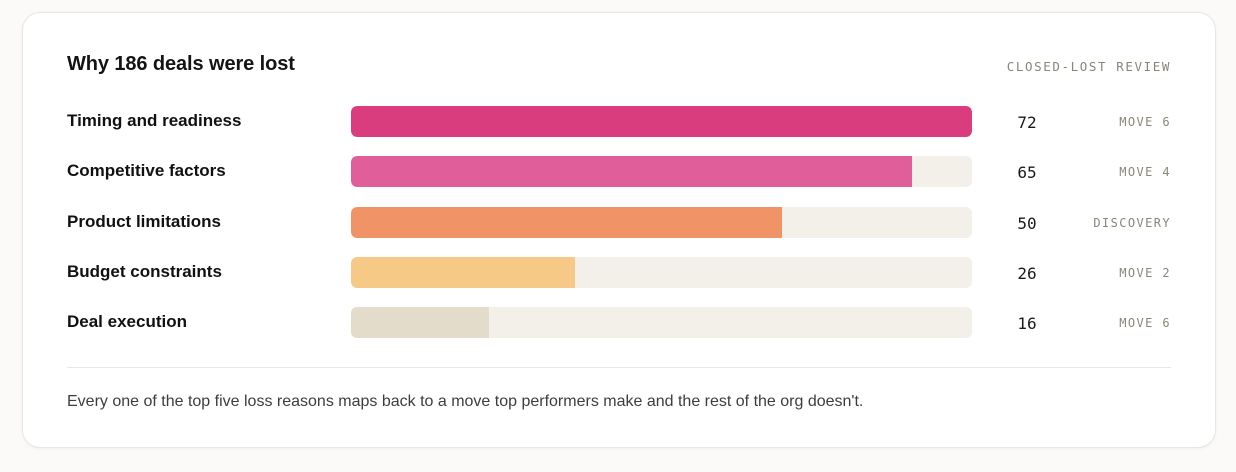  What do you see at coordinates (1027, 173) in the screenshot?
I see `bar-value: 65` at bounding box center [1027, 173].